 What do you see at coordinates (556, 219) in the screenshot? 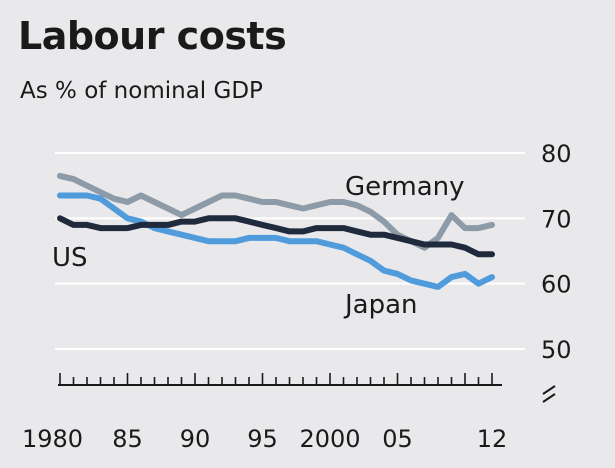
I see `y-tick-label: 70` at bounding box center [556, 219].